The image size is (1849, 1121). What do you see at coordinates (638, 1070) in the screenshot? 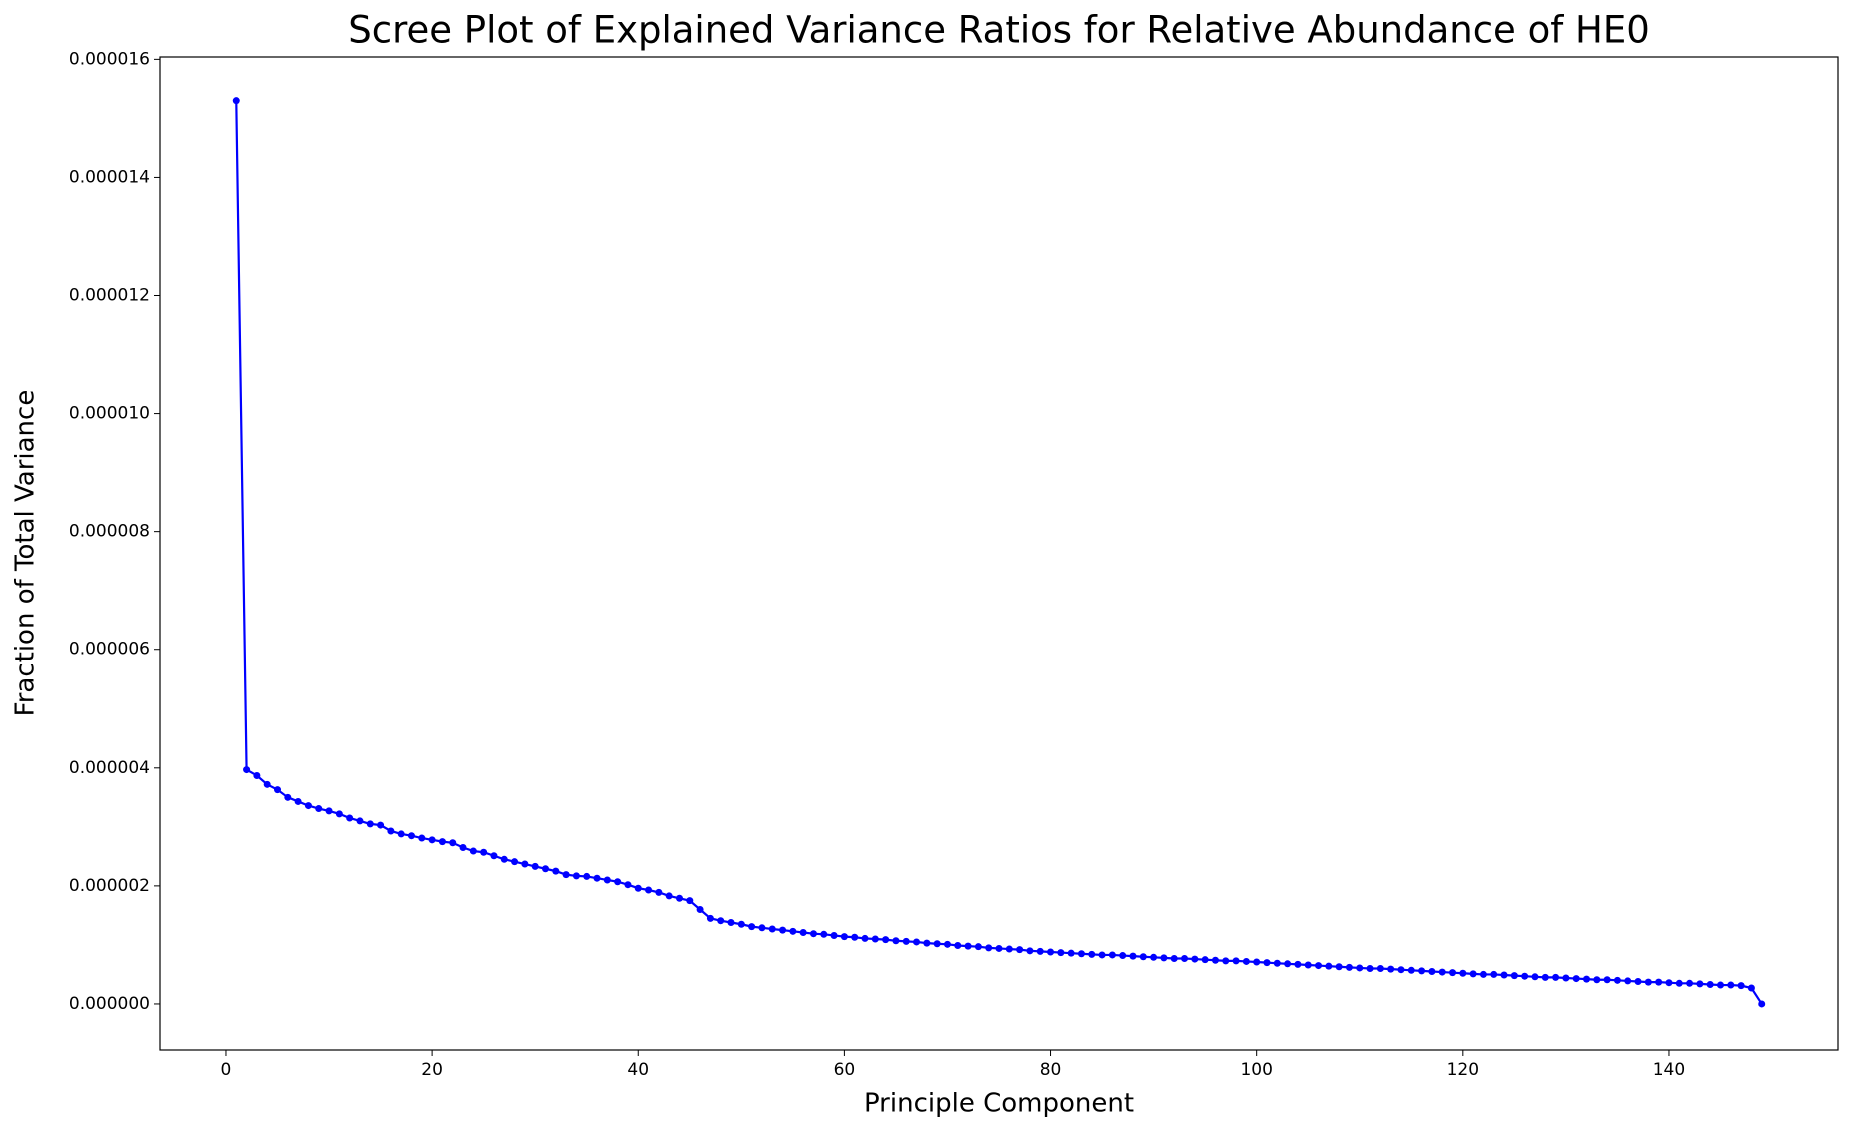
I see `x-tick-label: 40` at bounding box center [638, 1070].